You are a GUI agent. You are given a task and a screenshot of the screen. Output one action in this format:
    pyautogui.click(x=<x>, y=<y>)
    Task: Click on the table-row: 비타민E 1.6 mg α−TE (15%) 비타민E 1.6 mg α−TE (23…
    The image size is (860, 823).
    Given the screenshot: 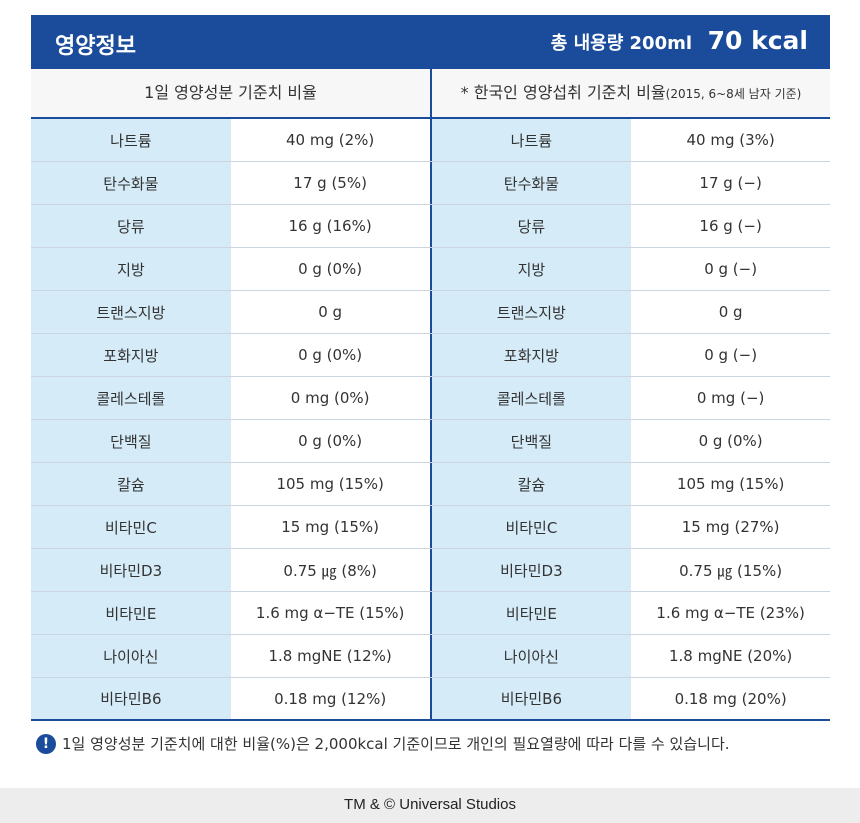 What is the action you would take?
    pyautogui.click(x=430, y=613)
    